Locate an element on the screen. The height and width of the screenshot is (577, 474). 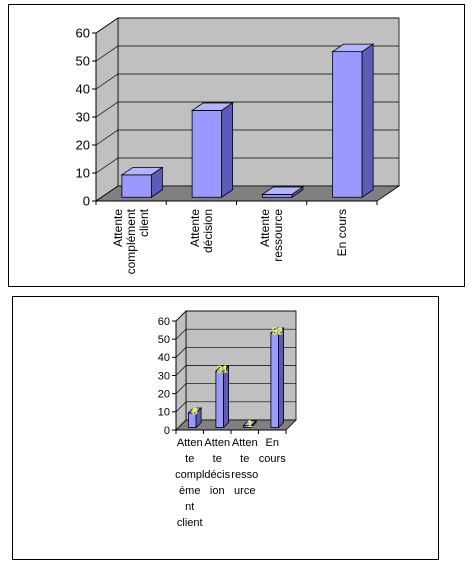
x-category-label-line: éme is located at coordinates (189, 491).